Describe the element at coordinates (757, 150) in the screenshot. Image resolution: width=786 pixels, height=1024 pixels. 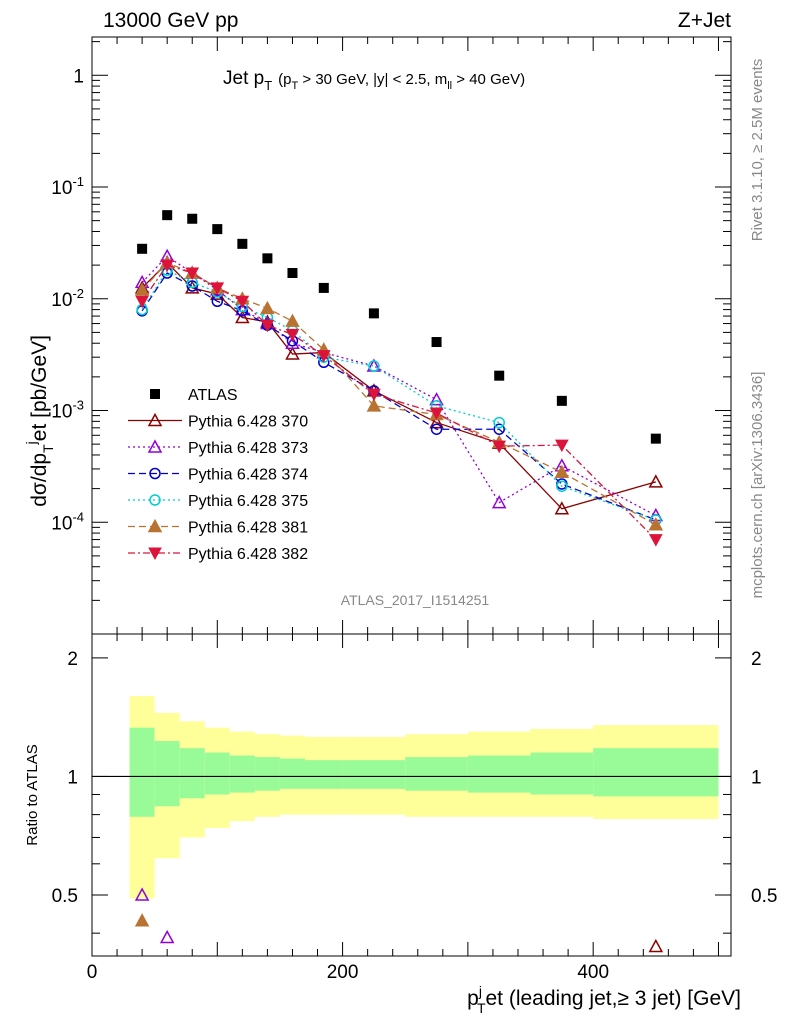
I see `rivet-version-label: Rivet 3.1.10, ≥ 2.5M events` at that location.